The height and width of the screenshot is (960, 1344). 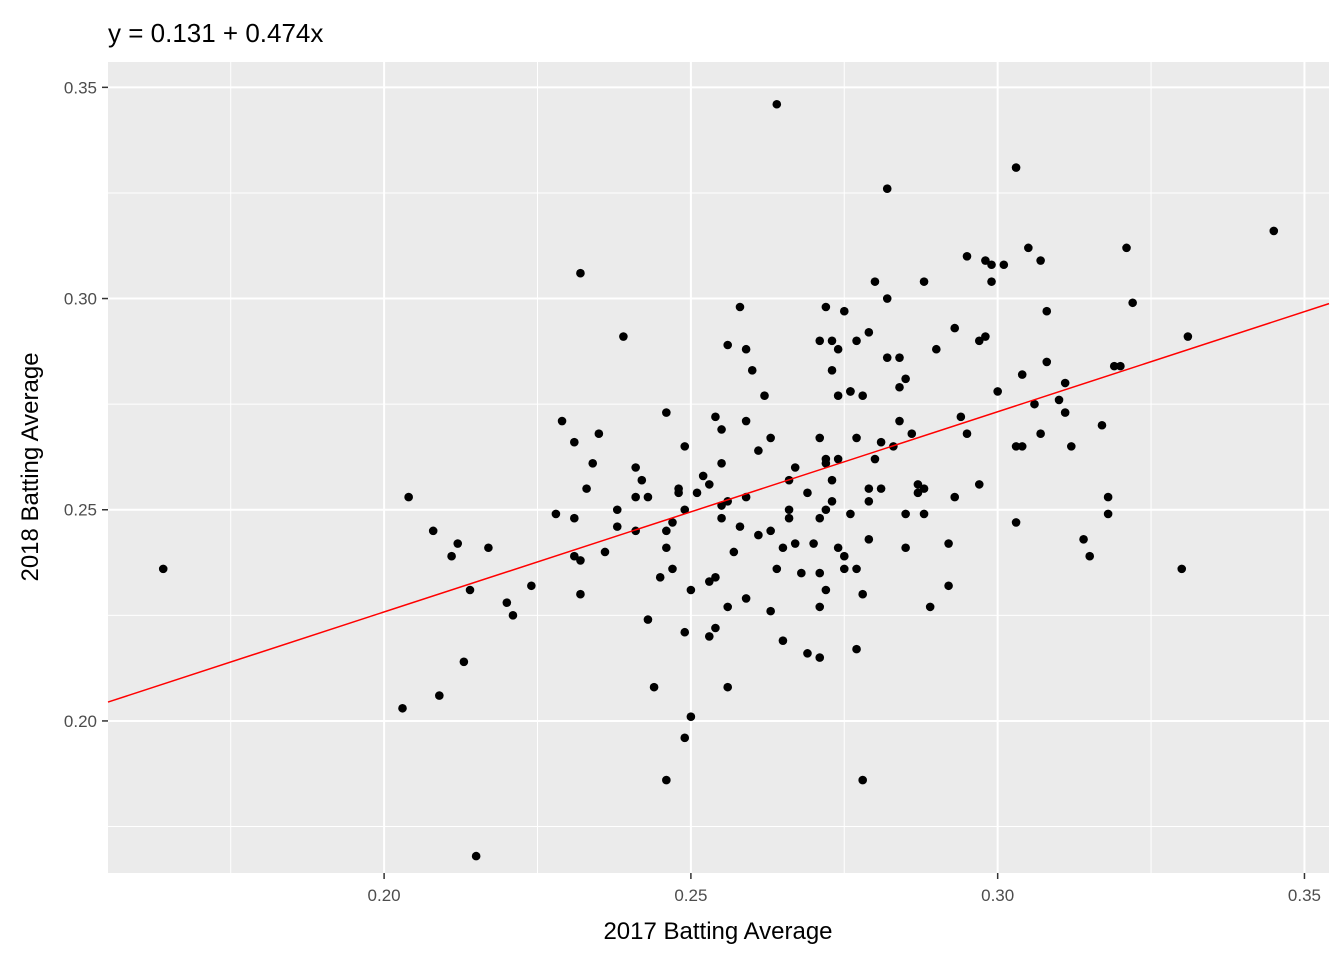 What do you see at coordinates (80, 87) in the screenshot?
I see `y-tick-label: 0.35` at bounding box center [80, 87].